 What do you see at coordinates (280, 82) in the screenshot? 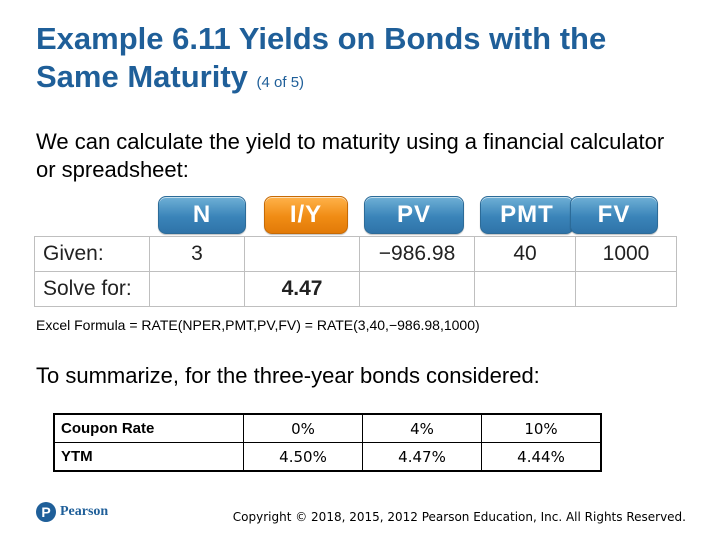
I see `slide-title-sub: (4 of 5)` at bounding box center [280, 82].